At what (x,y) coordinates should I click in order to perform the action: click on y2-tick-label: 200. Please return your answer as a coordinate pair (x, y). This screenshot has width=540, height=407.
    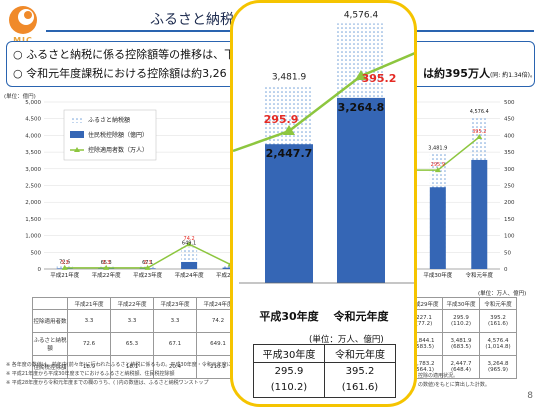
    Looking at the image, I should click on (509, 203).